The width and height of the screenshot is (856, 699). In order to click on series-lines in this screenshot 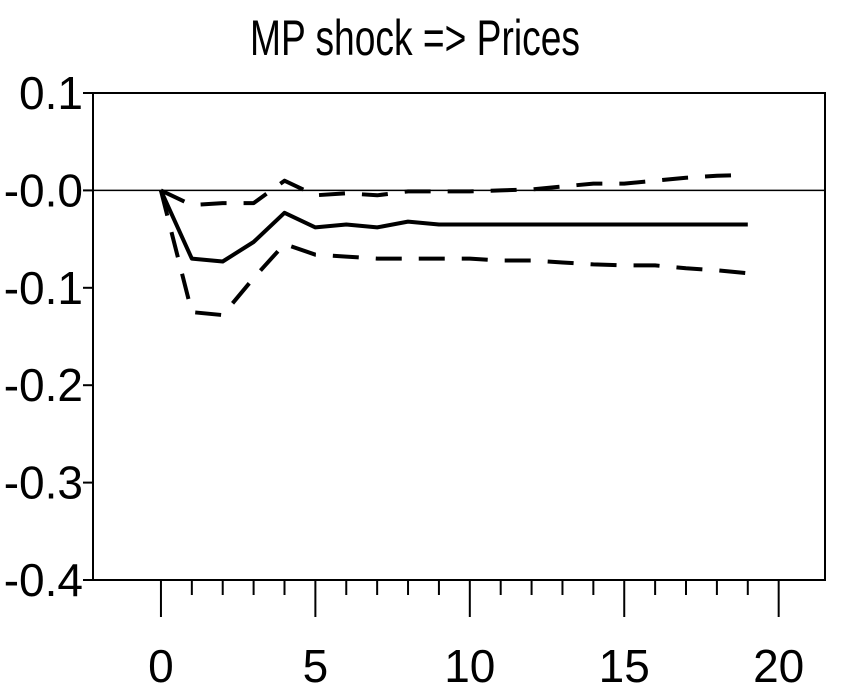, I will do `click(453, 245)`.